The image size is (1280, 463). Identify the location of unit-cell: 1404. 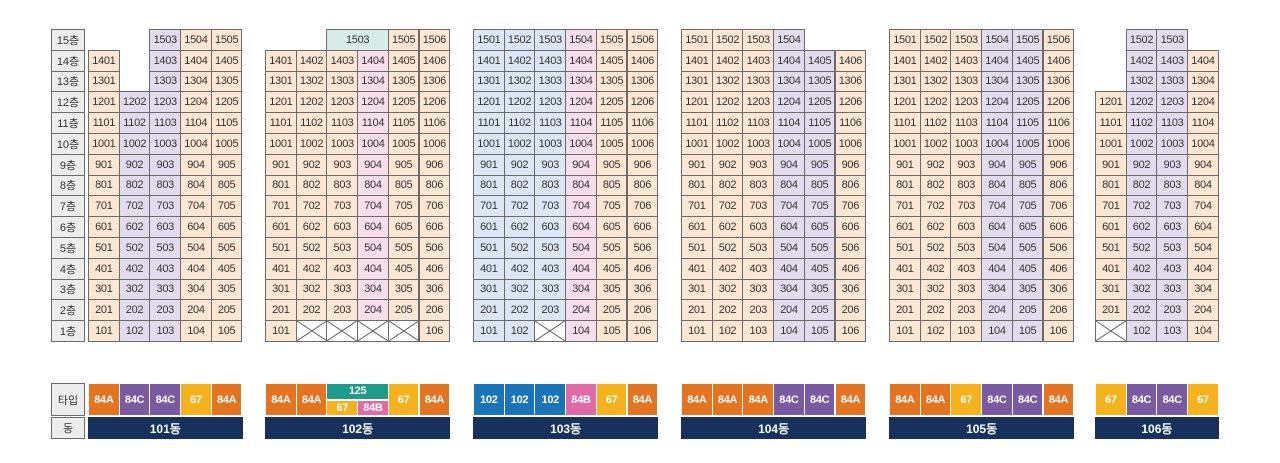
(789, 60).